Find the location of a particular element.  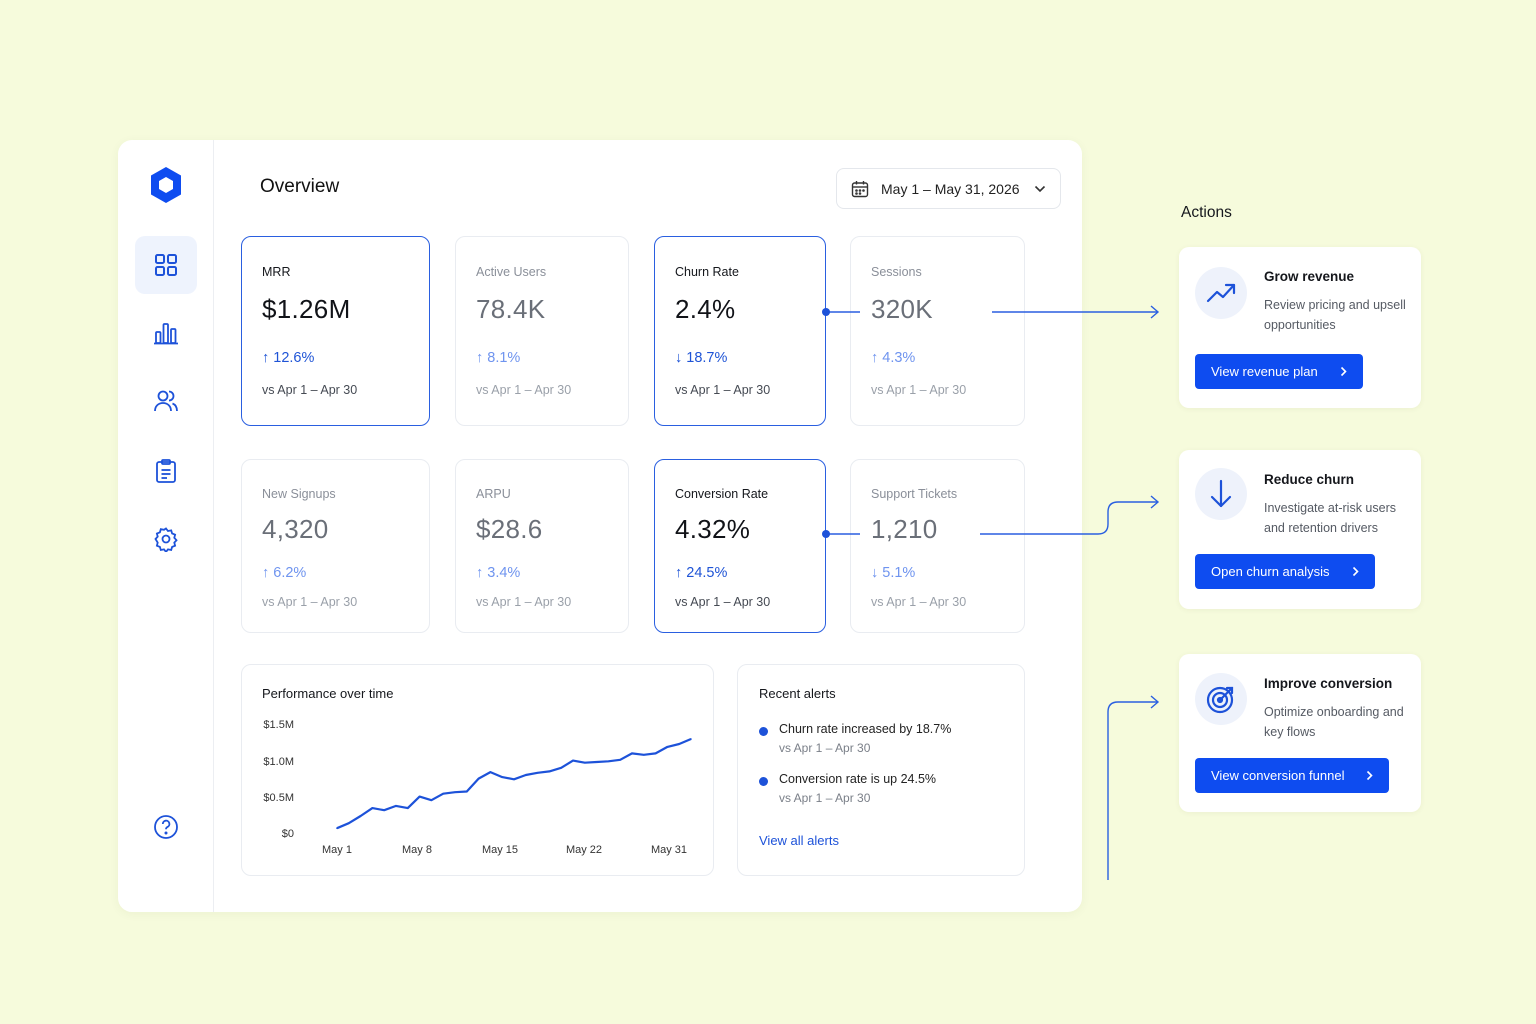

nav-dashboard is located at coordinates (166, 265).